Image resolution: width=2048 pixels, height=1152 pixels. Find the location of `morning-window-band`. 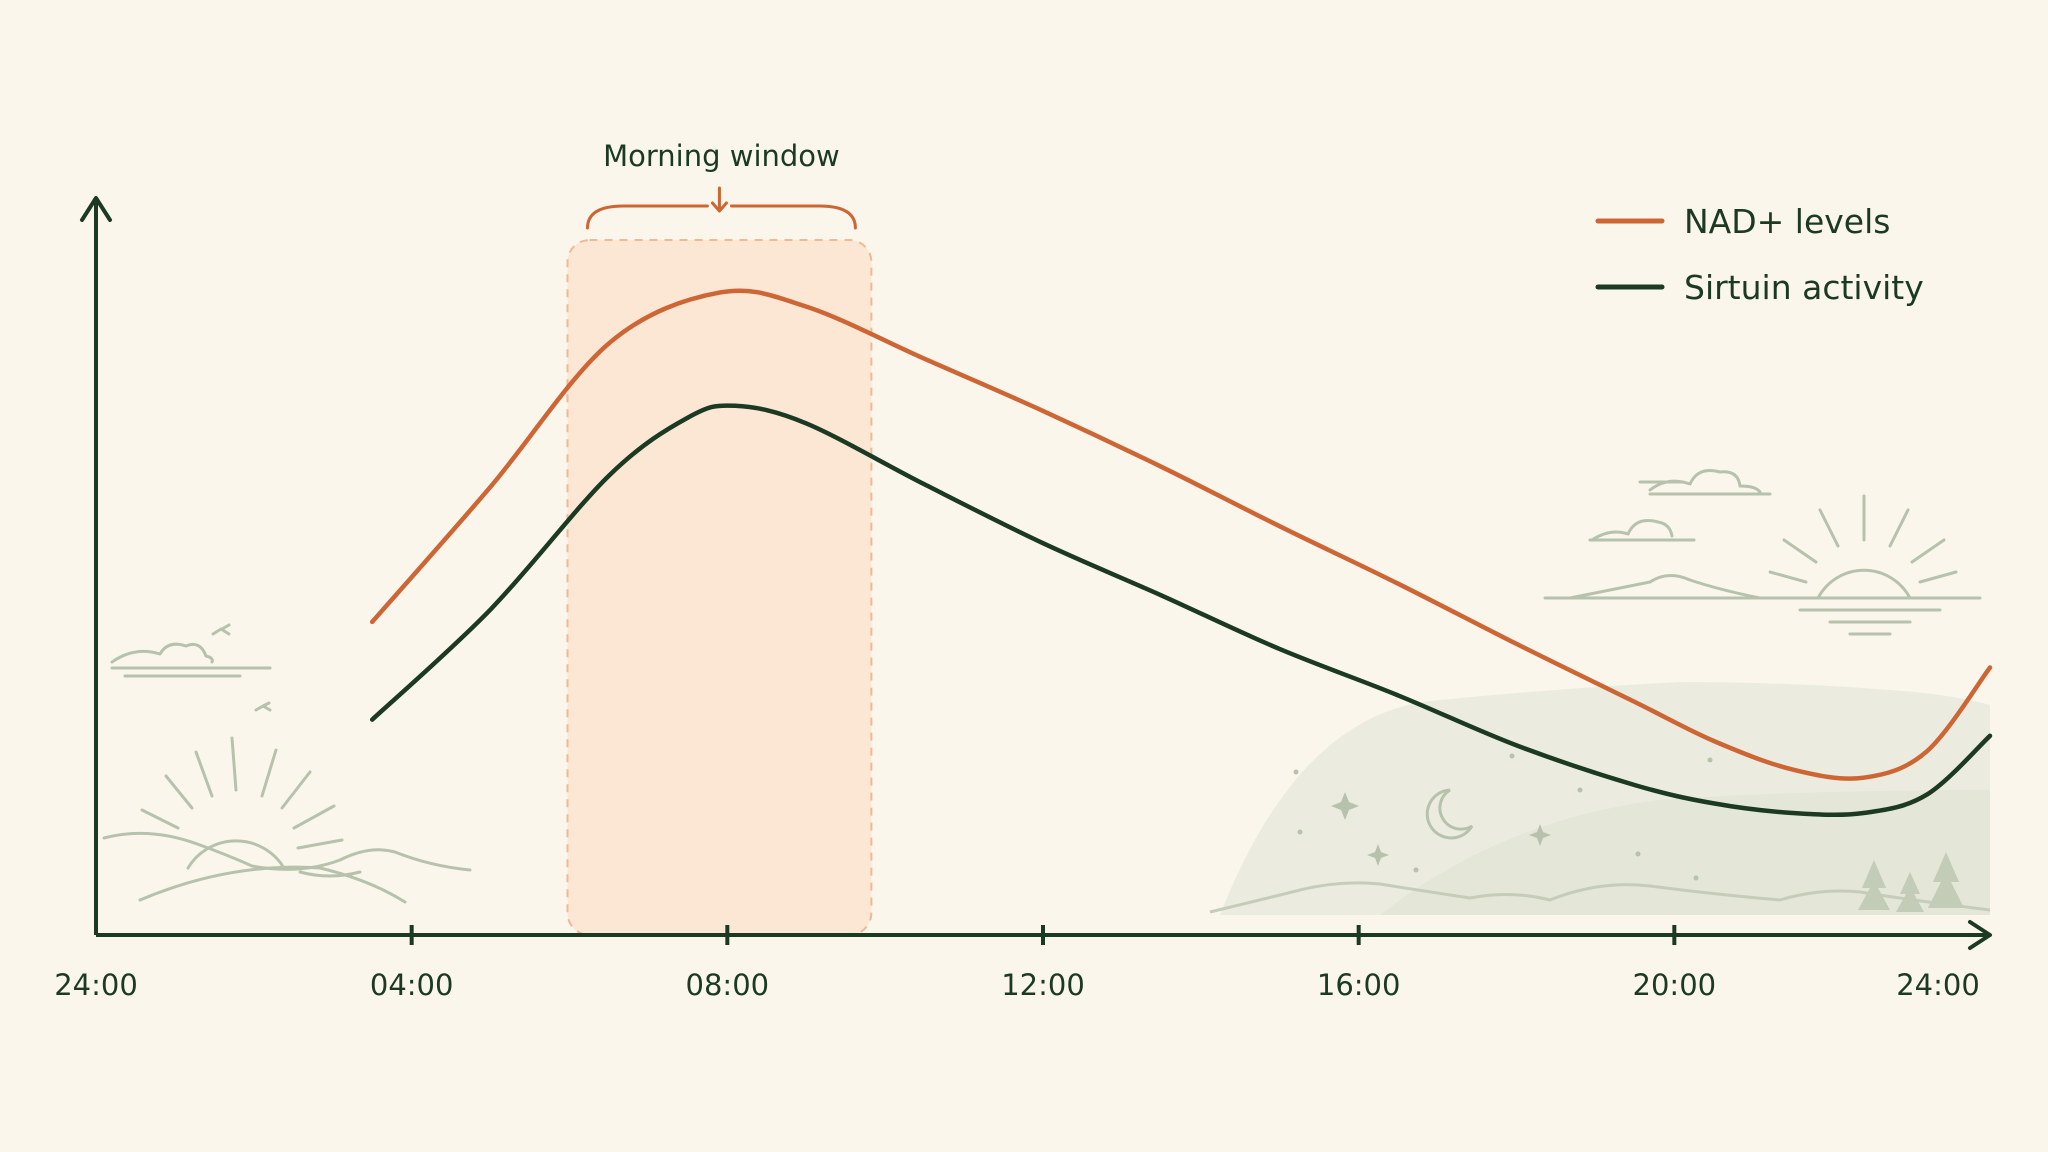

morning-window-band is located at coordinates (719, 587).